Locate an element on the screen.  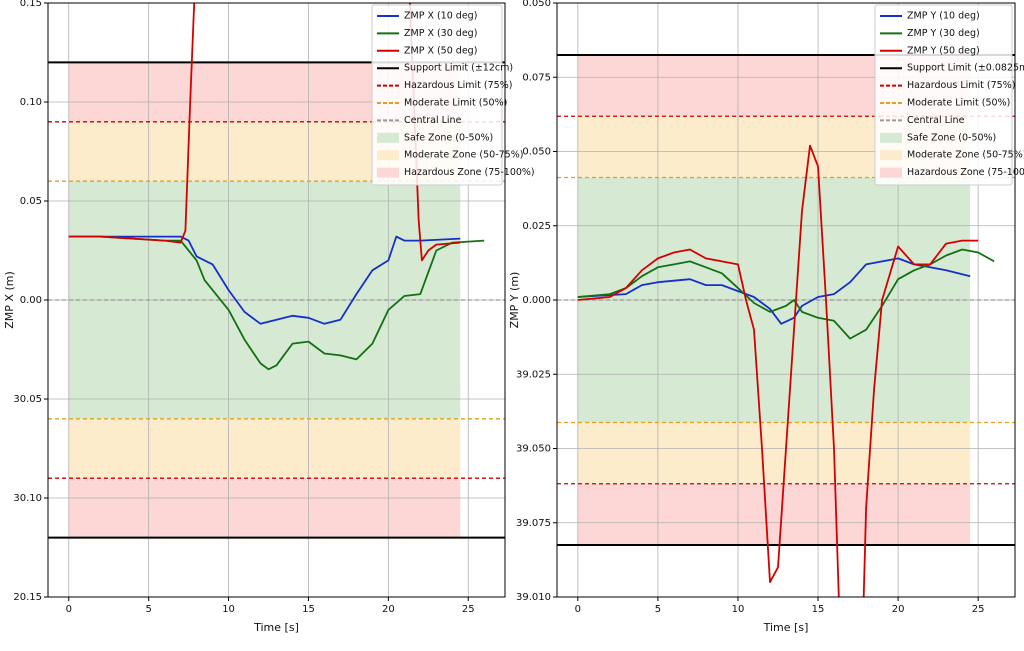
y-tick-label: 0.075 is located at coordinates (536, 77).